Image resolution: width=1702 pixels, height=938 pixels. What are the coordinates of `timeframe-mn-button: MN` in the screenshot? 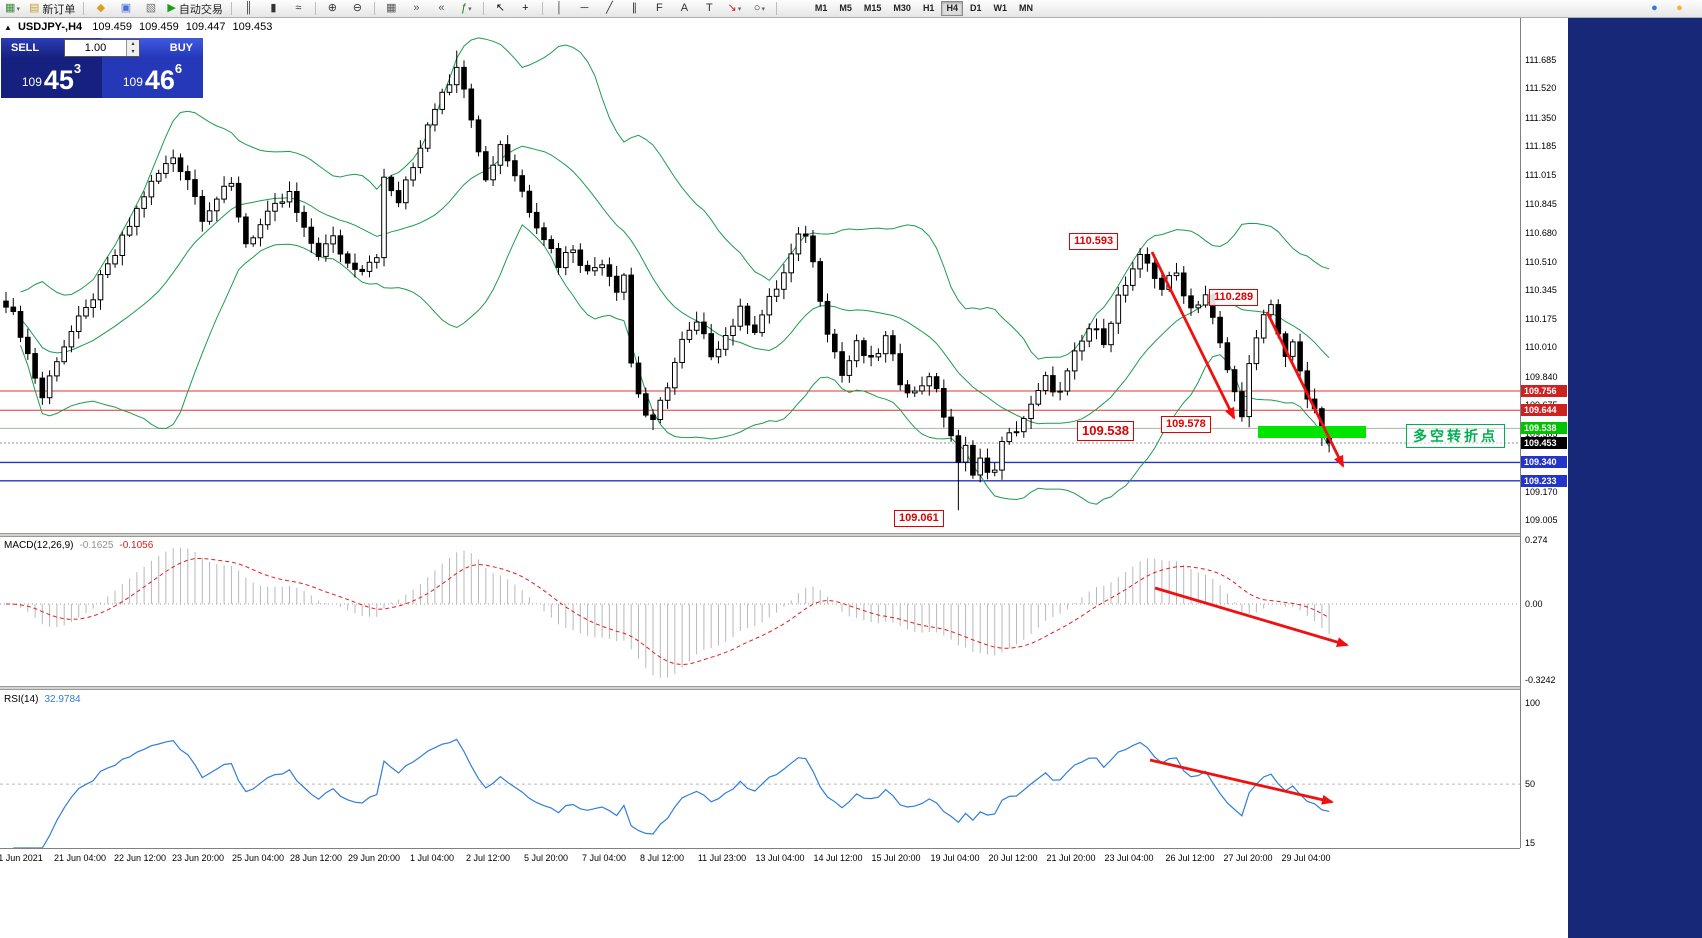 It's located at (1025, 8).